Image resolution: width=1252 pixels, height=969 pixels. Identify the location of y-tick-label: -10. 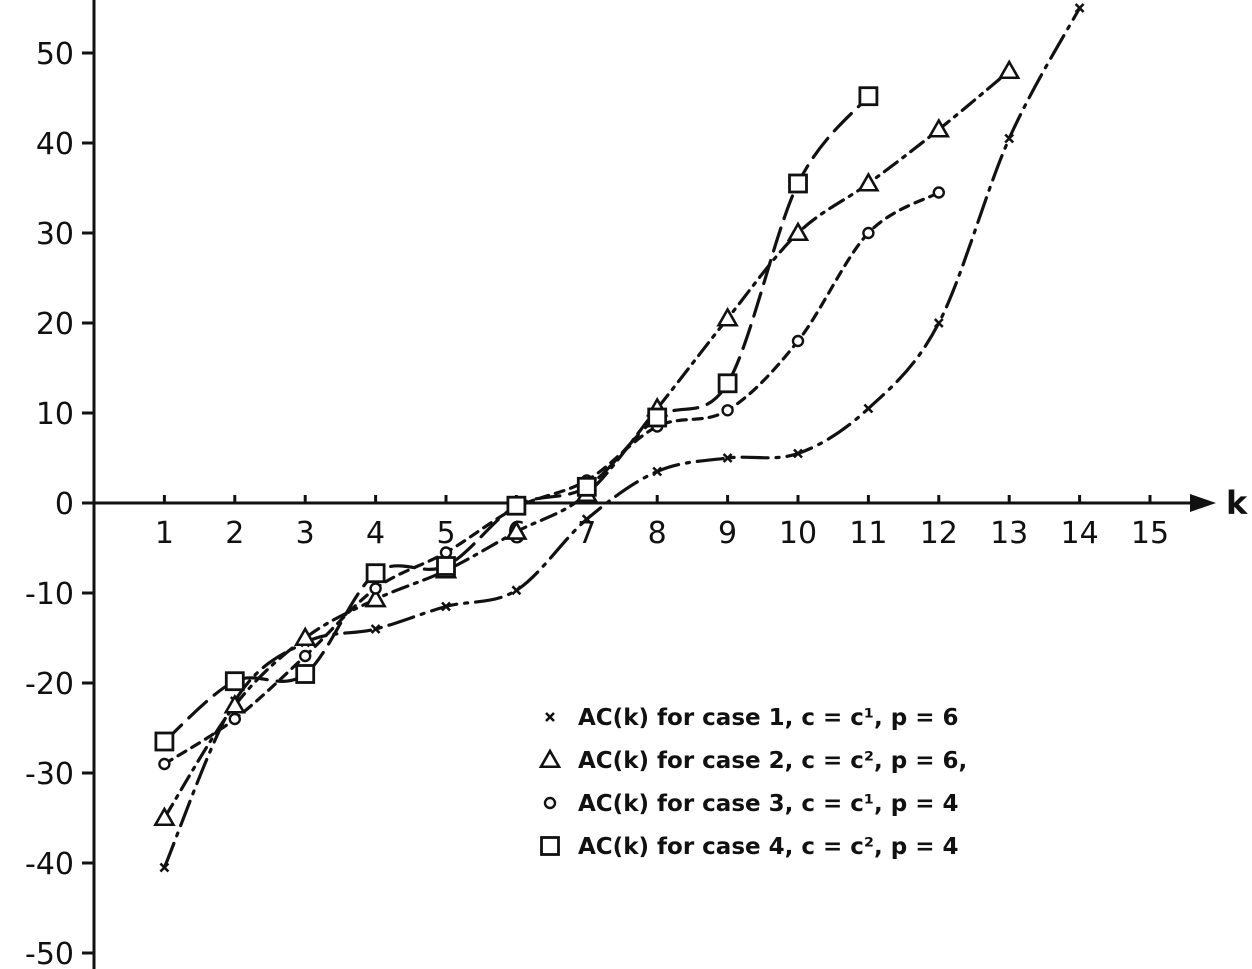
(49, 594).